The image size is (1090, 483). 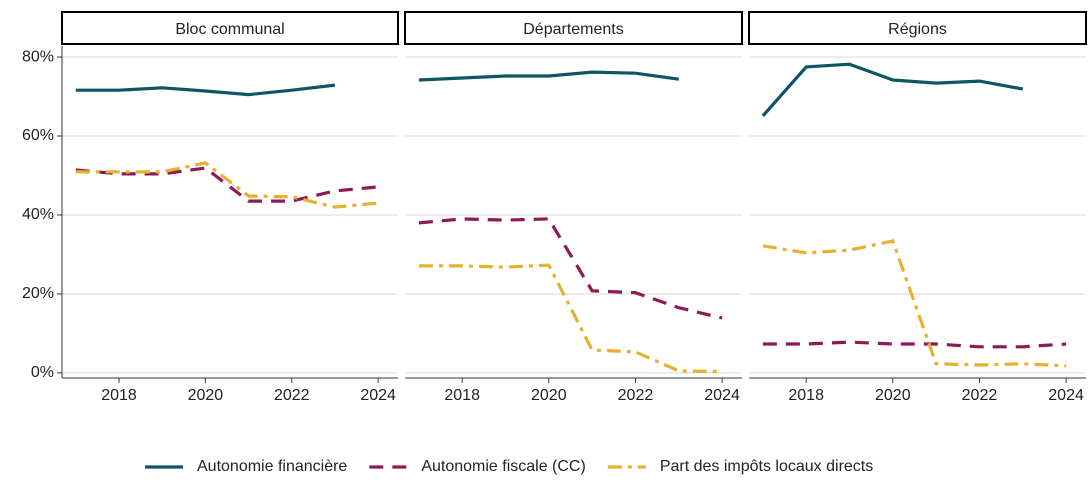 I want to click on y-tick-label: 40%, so click(x=38, y=214).